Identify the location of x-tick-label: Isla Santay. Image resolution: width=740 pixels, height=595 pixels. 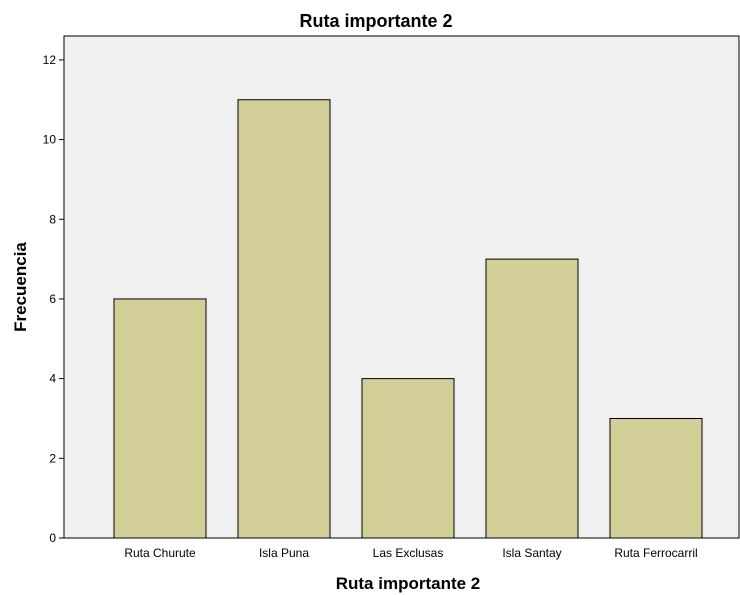
(531, 553).